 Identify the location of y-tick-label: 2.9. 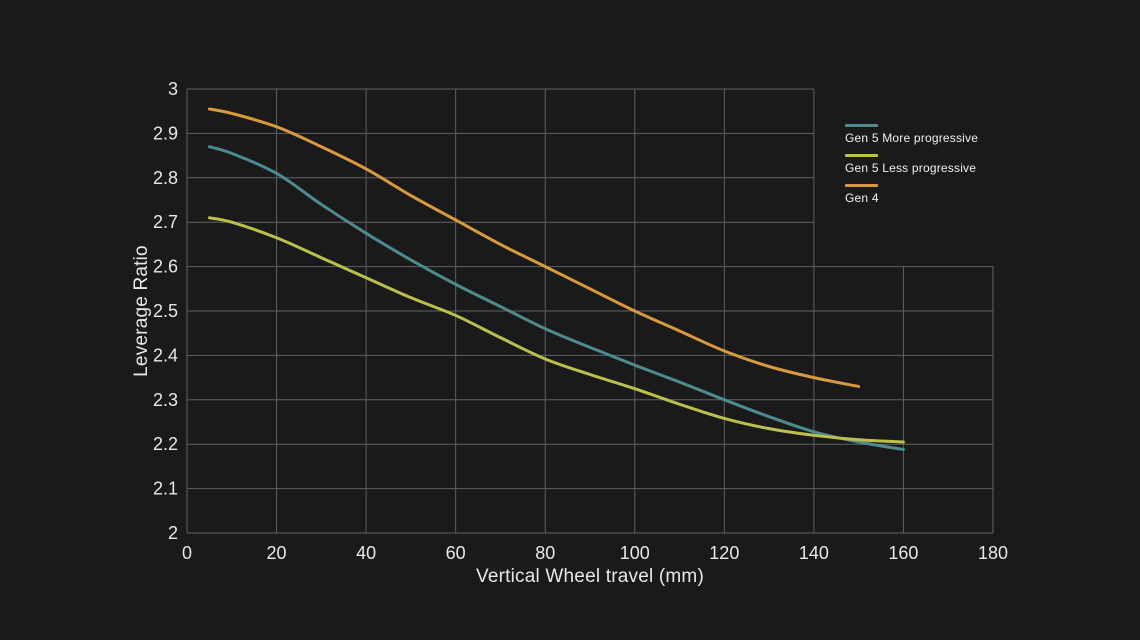
(165, 133).